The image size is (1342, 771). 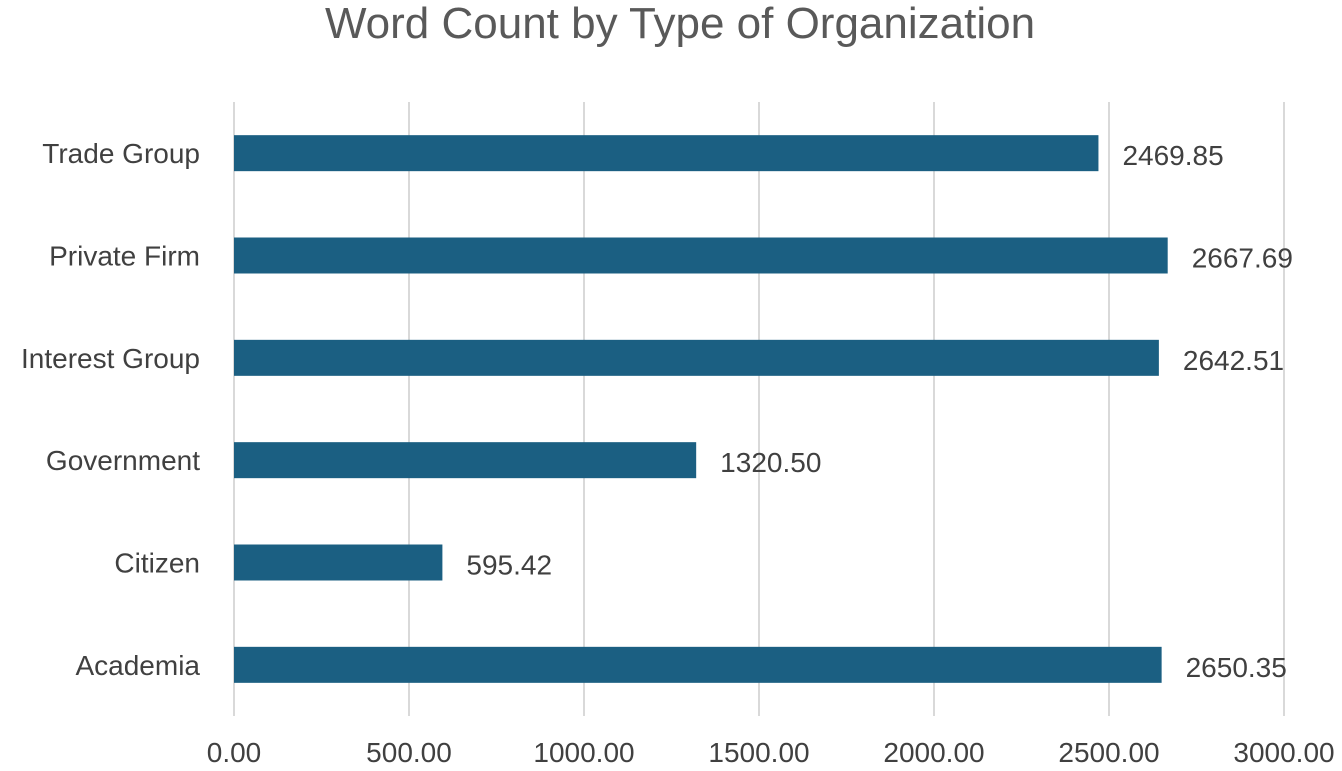 I want to click on data-label: 2667.69, so click(x=1242, y=258).